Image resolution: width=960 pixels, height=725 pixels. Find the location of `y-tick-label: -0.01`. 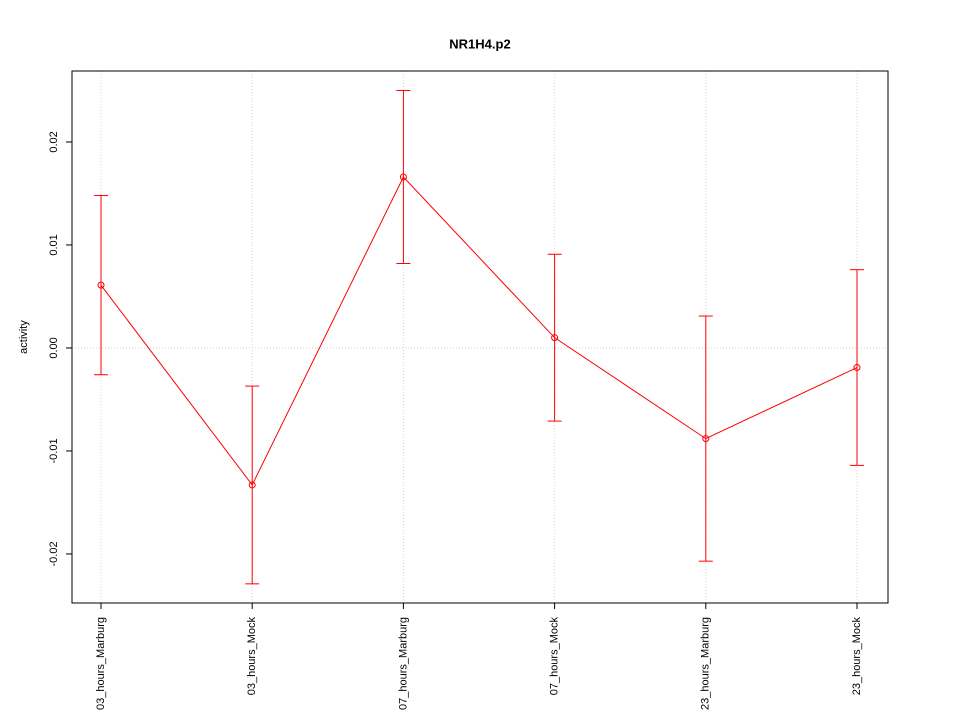

y-tick-label: -0.01 is located at coordinates (54, 450).